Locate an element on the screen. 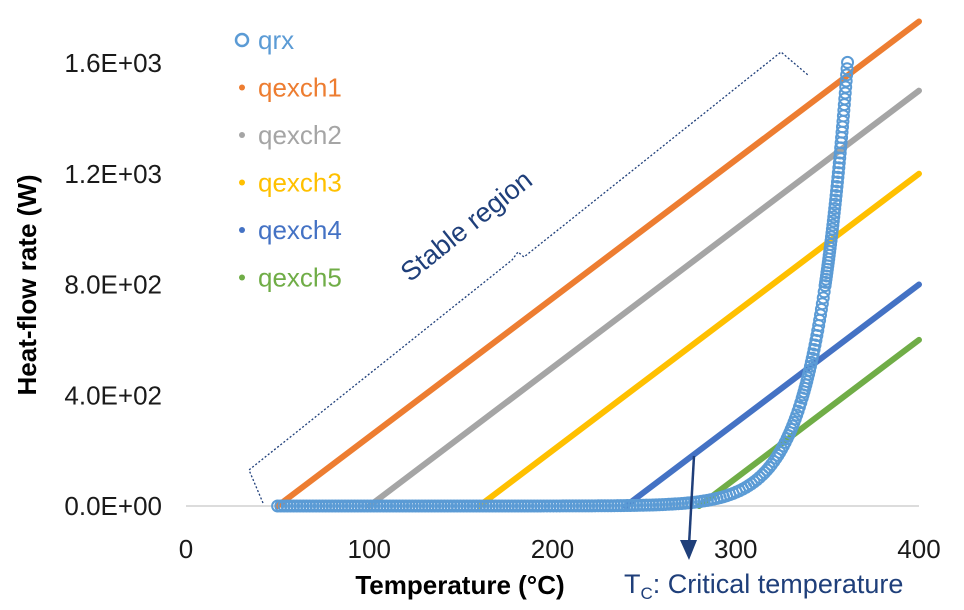 The image size is (964, 610). legend-marker-qexch1 is located at coordinates (242, 87).